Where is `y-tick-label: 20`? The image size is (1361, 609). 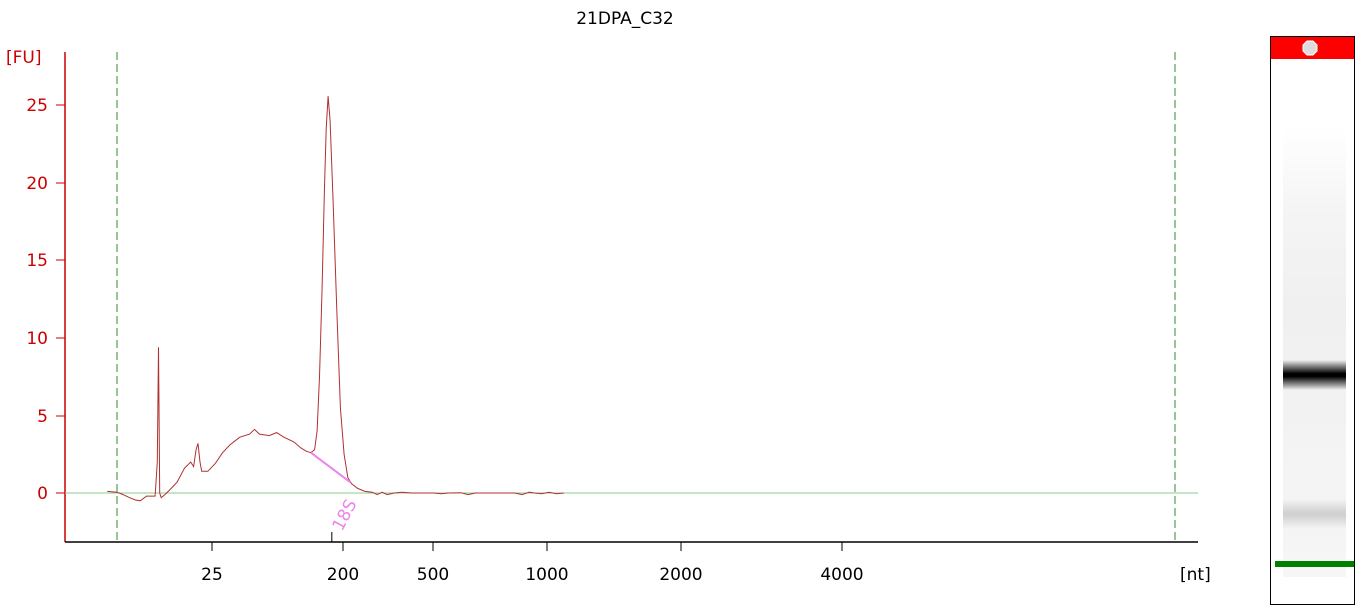
y-tick-label: 20 is located at coordinates (37, 184).